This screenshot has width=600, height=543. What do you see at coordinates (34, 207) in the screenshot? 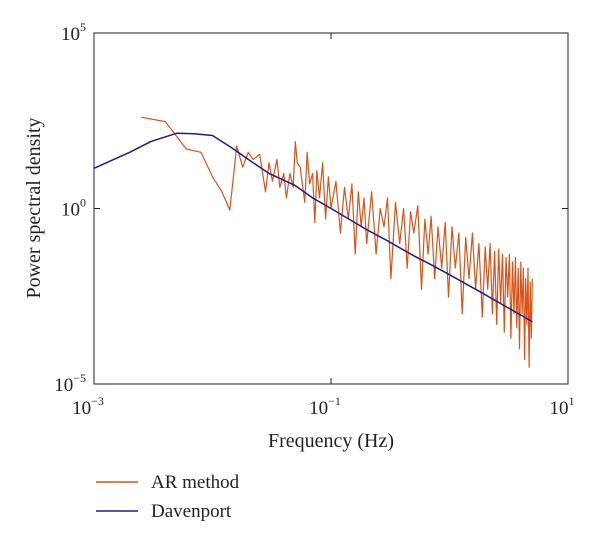
I see `y-axis-title: Power spectral density` at bounding box center [34, 207].